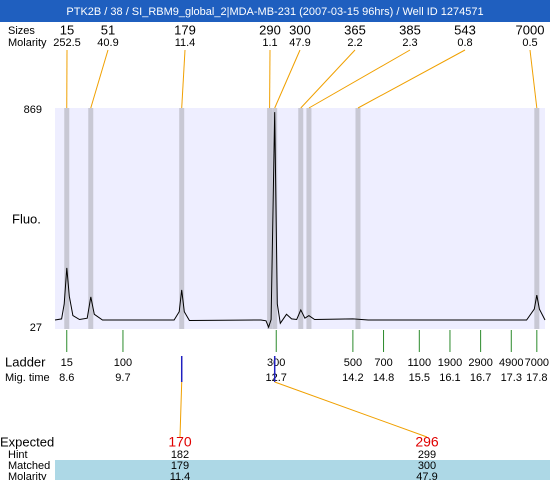 This screenshot has height=485, width=550. What do you see at coordinates (21, 31) in the screenshot?
I see `sizes-label: Sizes` at bounding box center [21, 31].